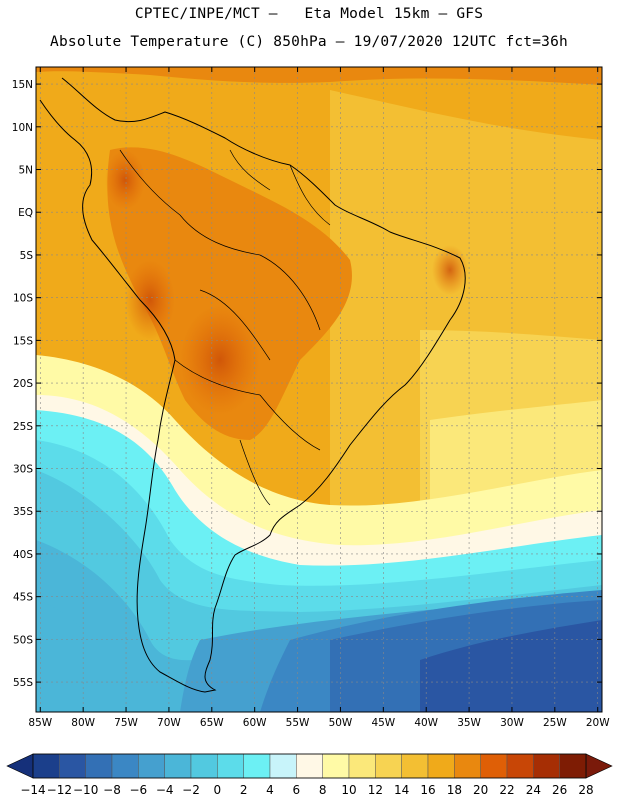 The height and width of the screenshot is (800, 618). Describe the element at coordinates (23, 555) in the screenshot. I see `lat-tick-label: 40S` at that location.